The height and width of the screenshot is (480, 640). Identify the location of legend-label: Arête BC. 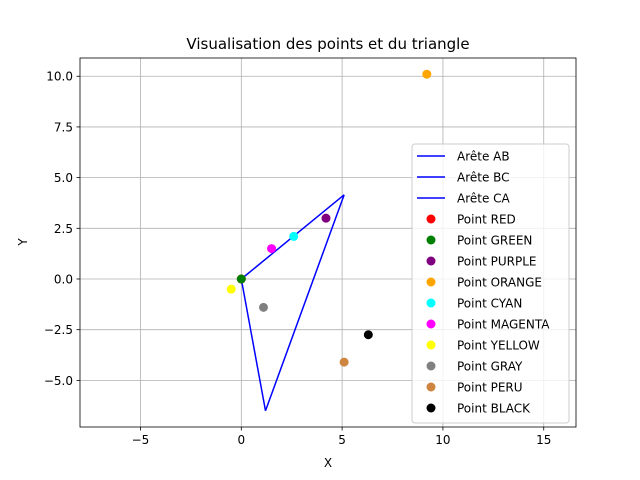
(483, 178).